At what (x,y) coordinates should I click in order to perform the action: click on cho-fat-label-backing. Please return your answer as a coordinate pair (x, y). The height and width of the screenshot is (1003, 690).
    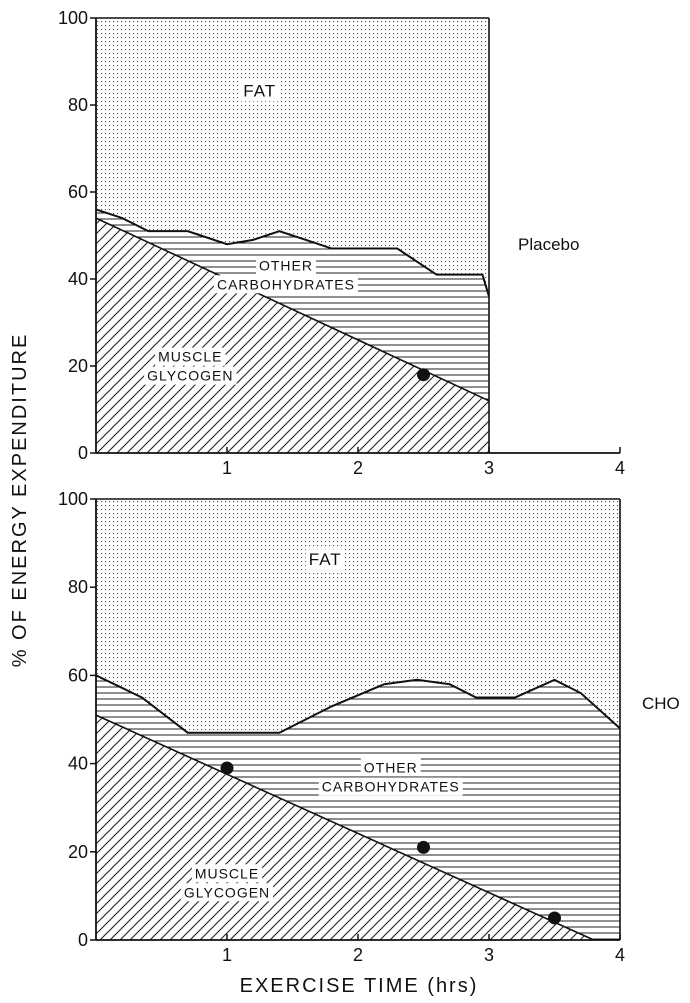
    Looking at the image, I should click on (325, 560).